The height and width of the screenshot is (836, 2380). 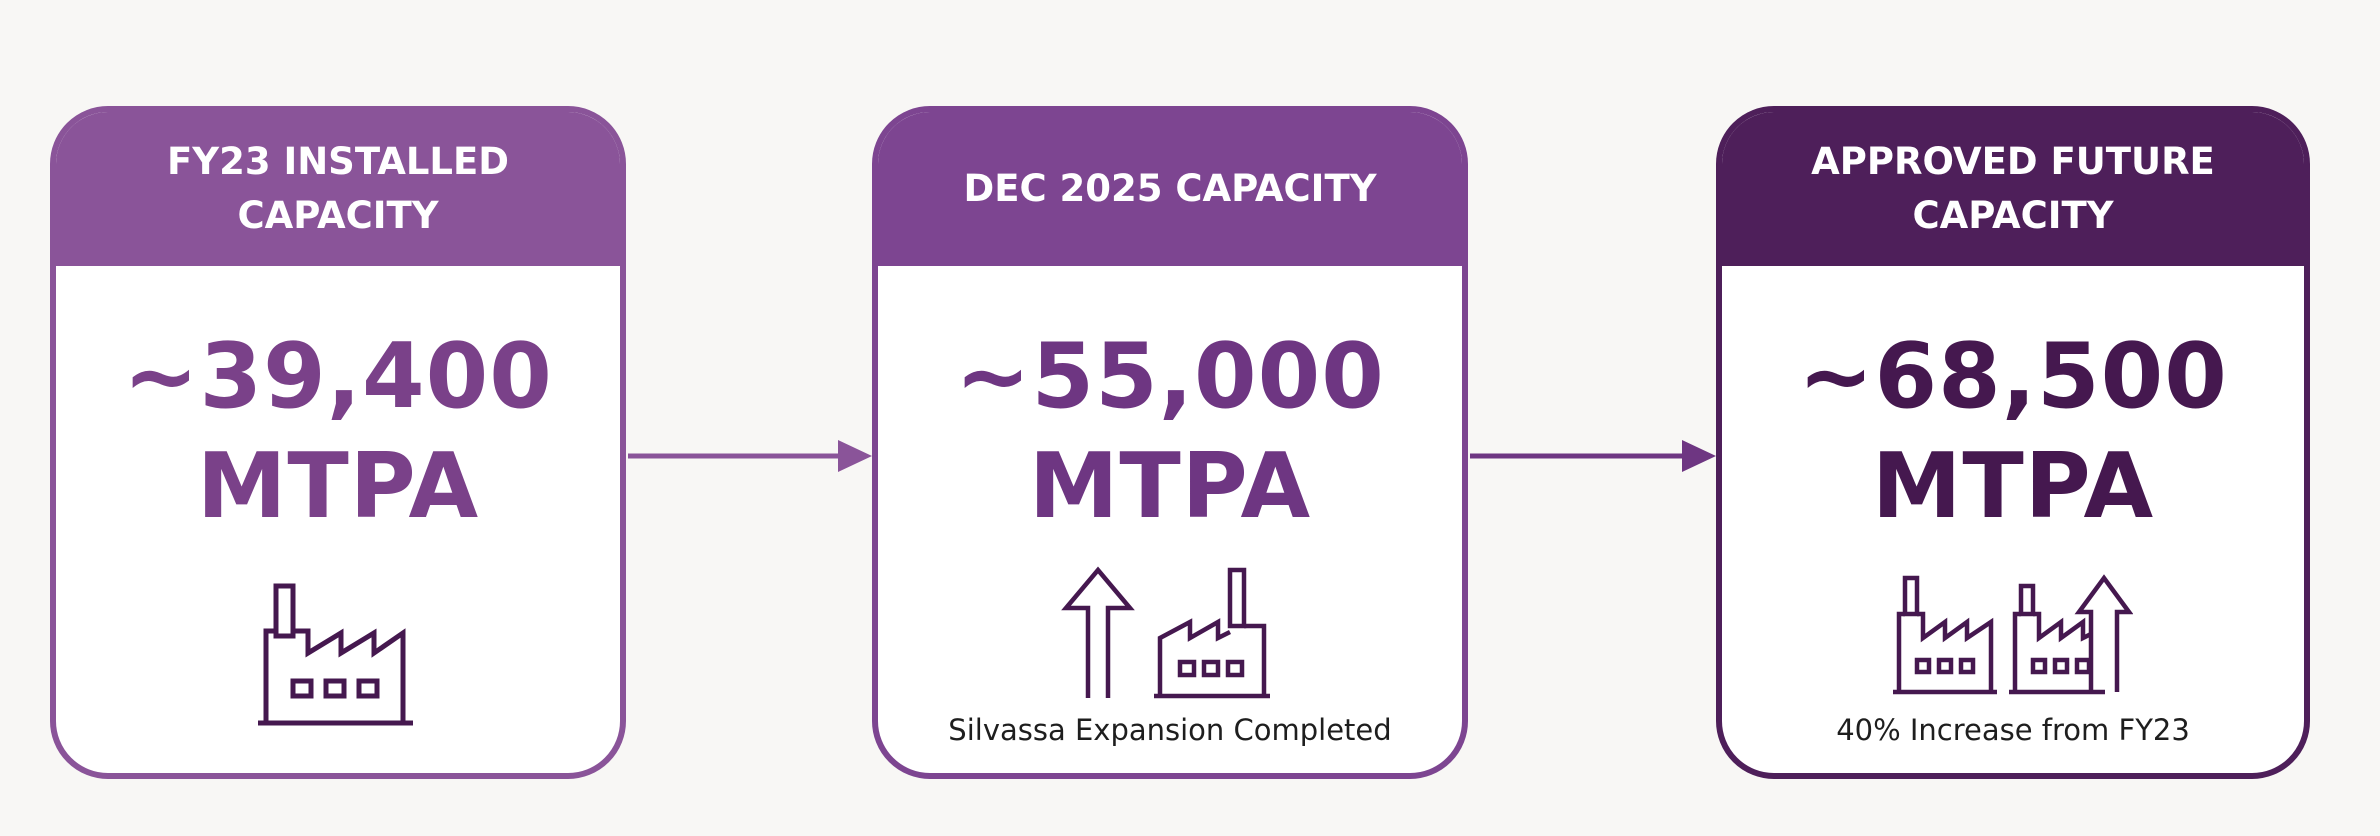 What do you see at coordinates (2071, 634) in the screenshot?
I see `factory-growth-icon` at bounding box center [2071, 634].